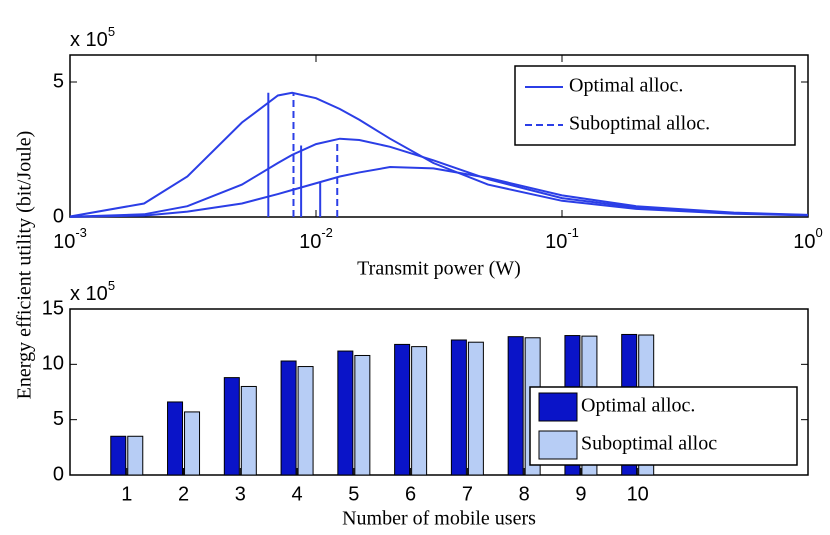 This screenshot has height=535, width=830. Describe the element at coordinates (649, 444) in the screenshot. I see `legend-label: Suboptimal alloc` at that location.